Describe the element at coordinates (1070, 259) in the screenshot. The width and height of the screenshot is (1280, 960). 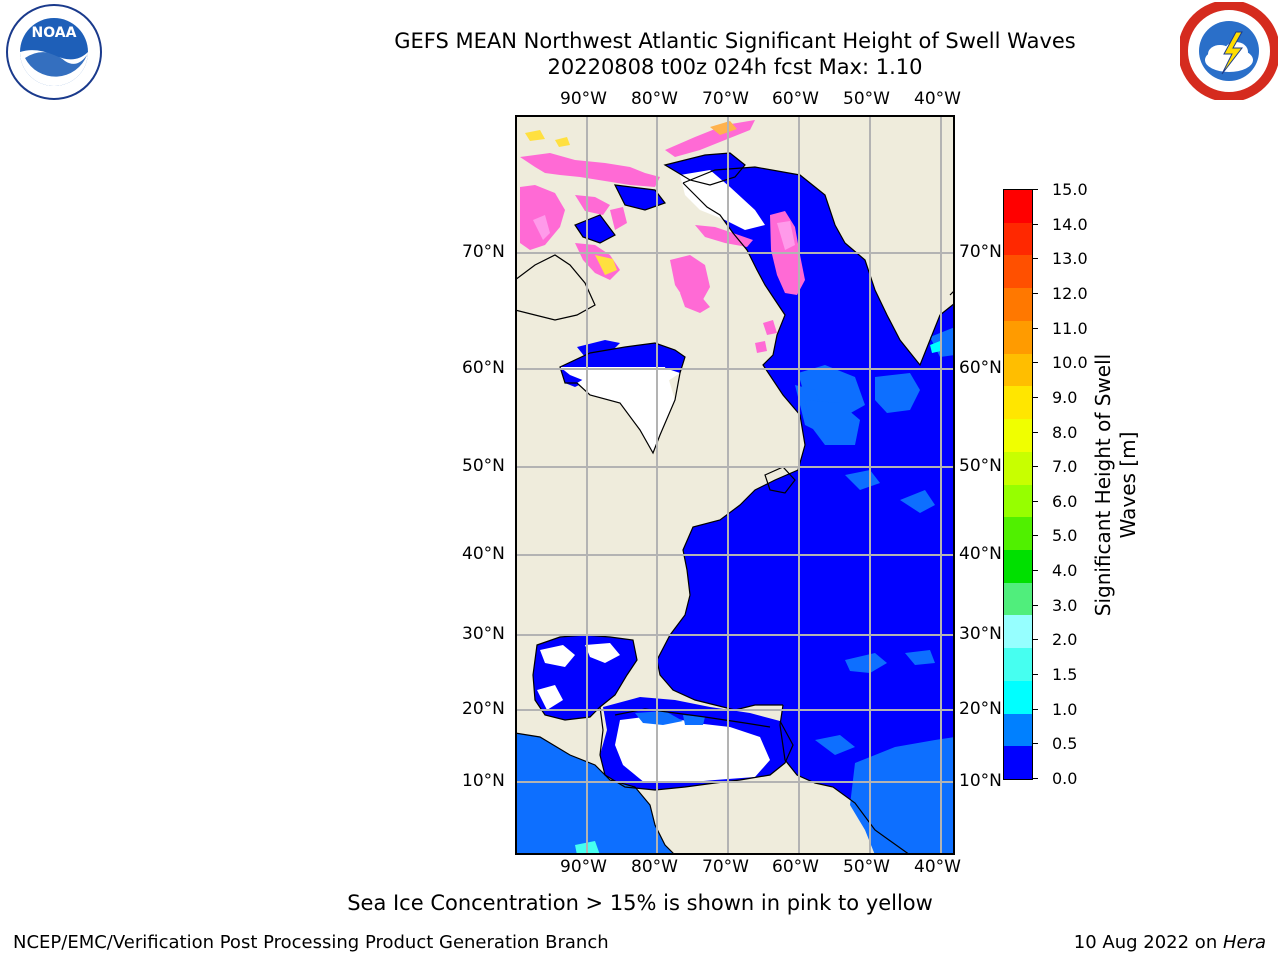
I see `colorbar-tick-label: 13.0` at that location.